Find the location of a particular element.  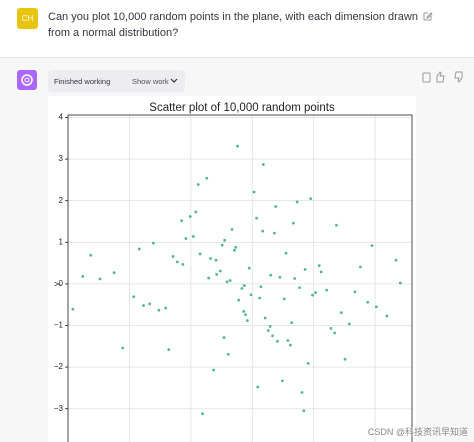

edit-icon is located at coordinates (428, 16).